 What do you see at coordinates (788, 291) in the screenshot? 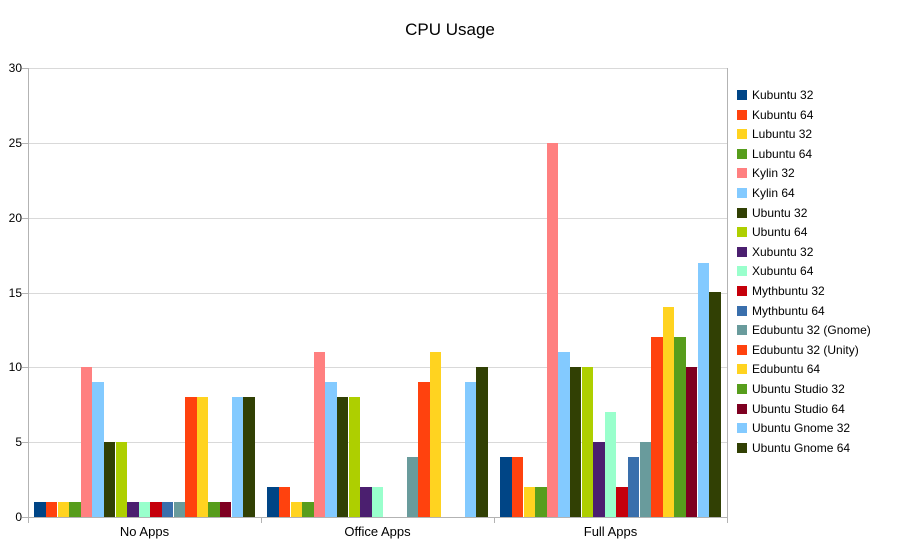
I see `legend-label: Mythbuntu 32` at bounding box center [788, 291].